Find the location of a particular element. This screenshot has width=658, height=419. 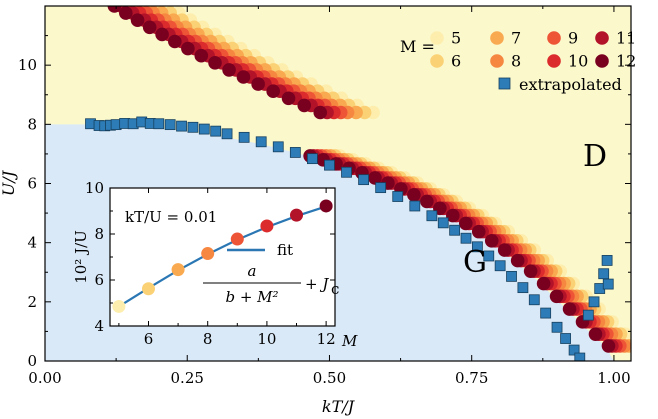

formula-denominator: b + M² is located at coordinates (251, 297).